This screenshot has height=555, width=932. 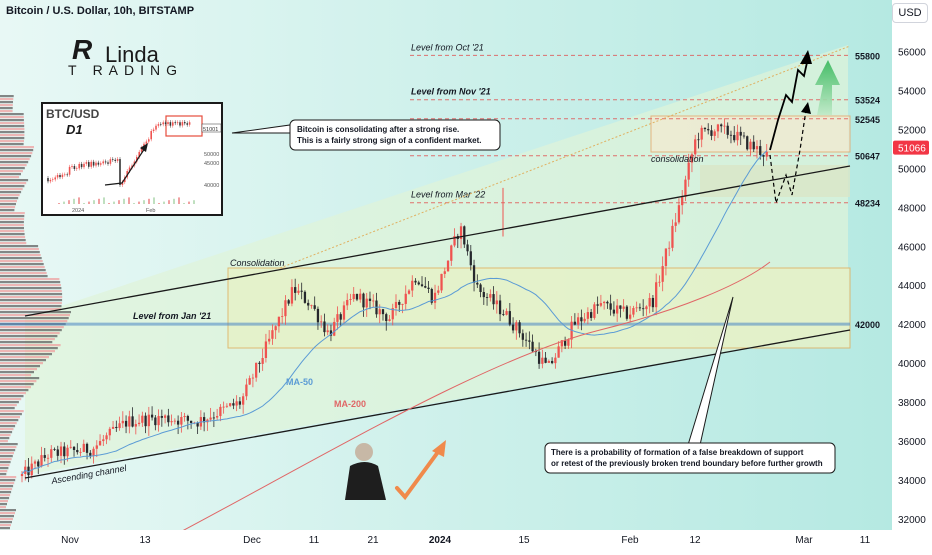 What do you see at coordinates (912, 286) in the screenshot?
I see `y-axis-tick: 44000` at bounding box center [912, 286].